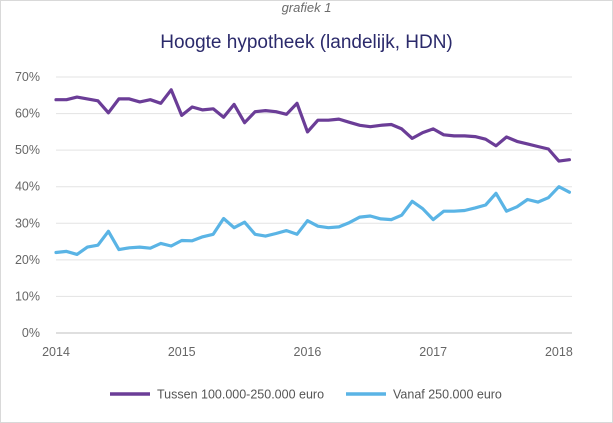 Image resolution: width=613 pixels, height=423 pixels. I want to click on x-tick-label: 2017, so click(433, 352).